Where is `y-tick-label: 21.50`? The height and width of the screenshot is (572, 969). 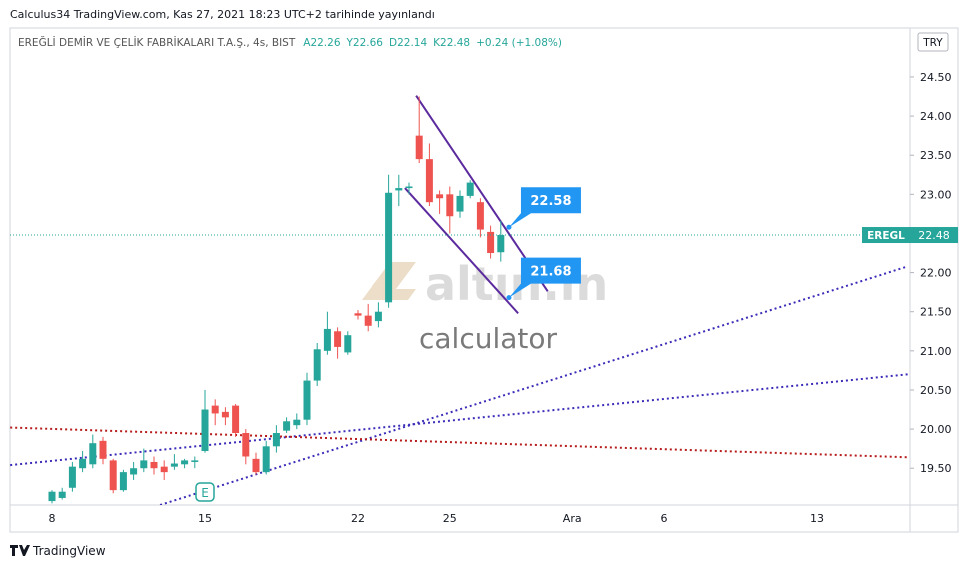 y-tick-label: 21.50 is located at coordinates (936, 312).